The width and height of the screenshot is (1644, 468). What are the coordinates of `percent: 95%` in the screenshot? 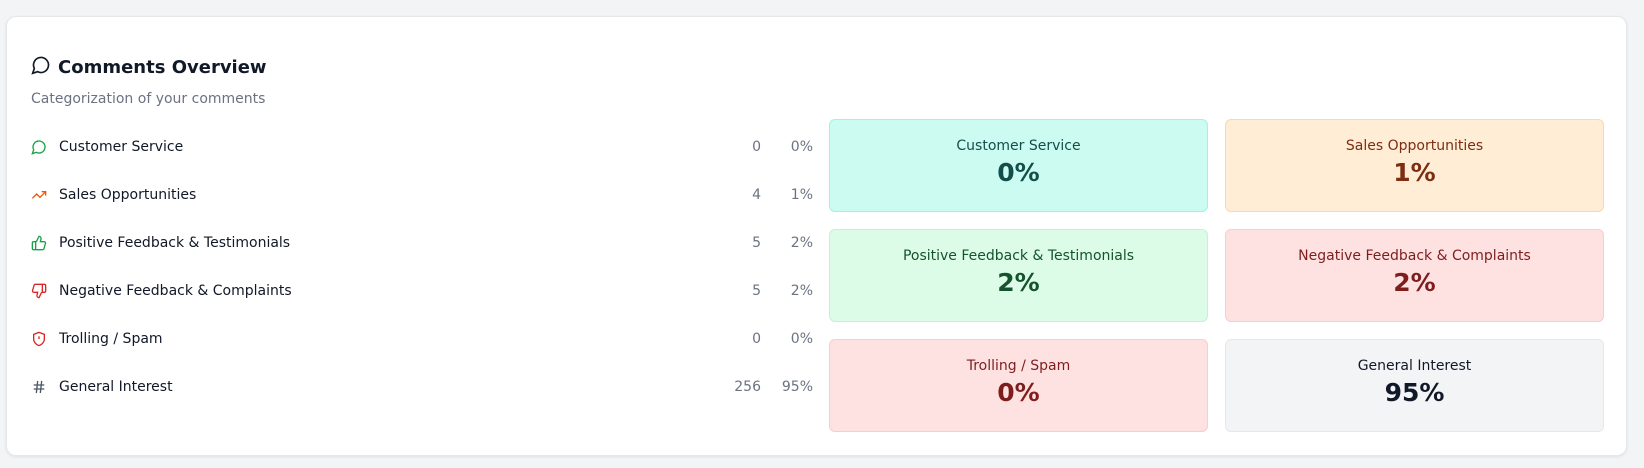 It's located at (797, 387).